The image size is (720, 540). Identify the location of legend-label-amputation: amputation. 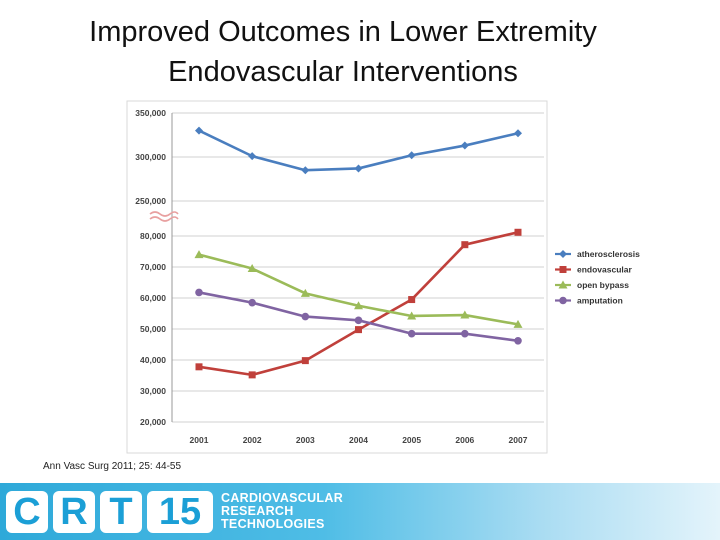
(600, 301).